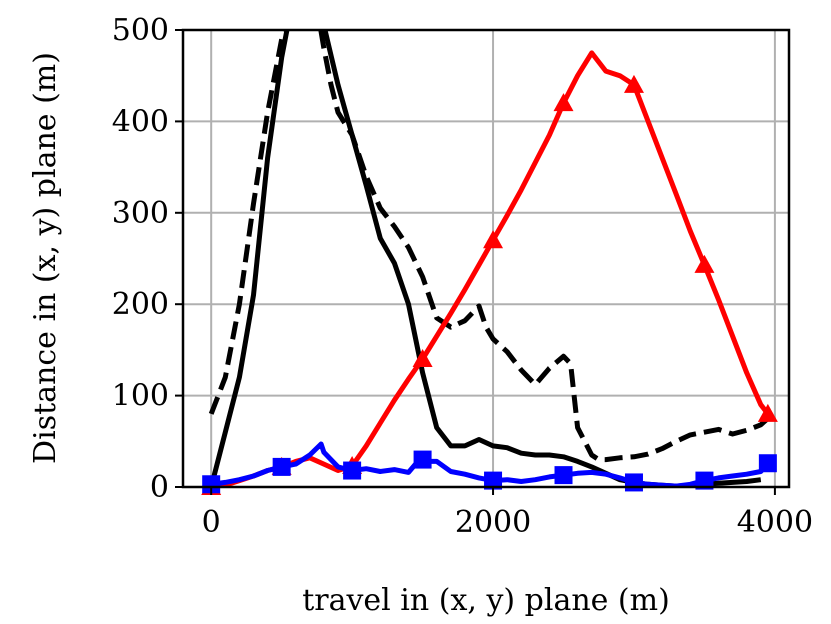 The width and height of the screenshot is (831, 624). I want to click on x-tick-label: 0, so click(211, 522).